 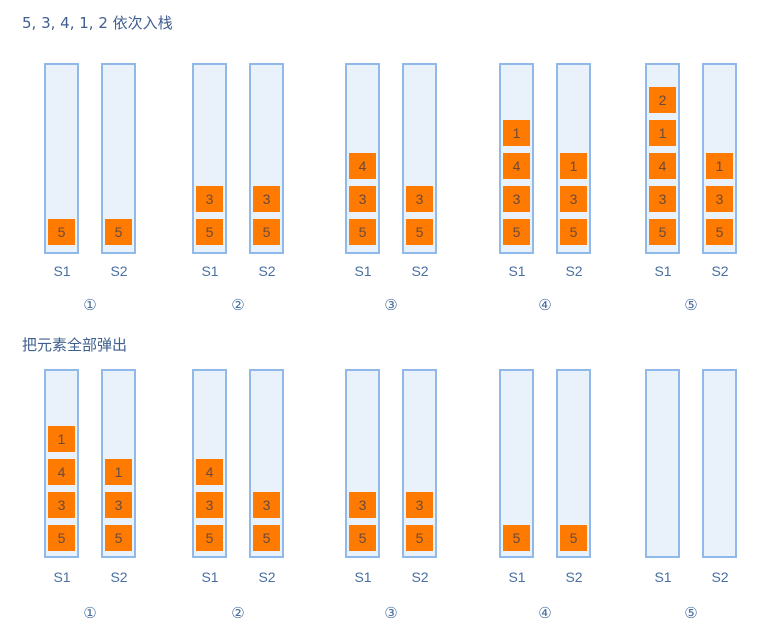 What do you see at coordinates (75, 345) in the screenshot?
I see `pop-section-title: 把元素全部弹出` at bounding box center [75, 345].